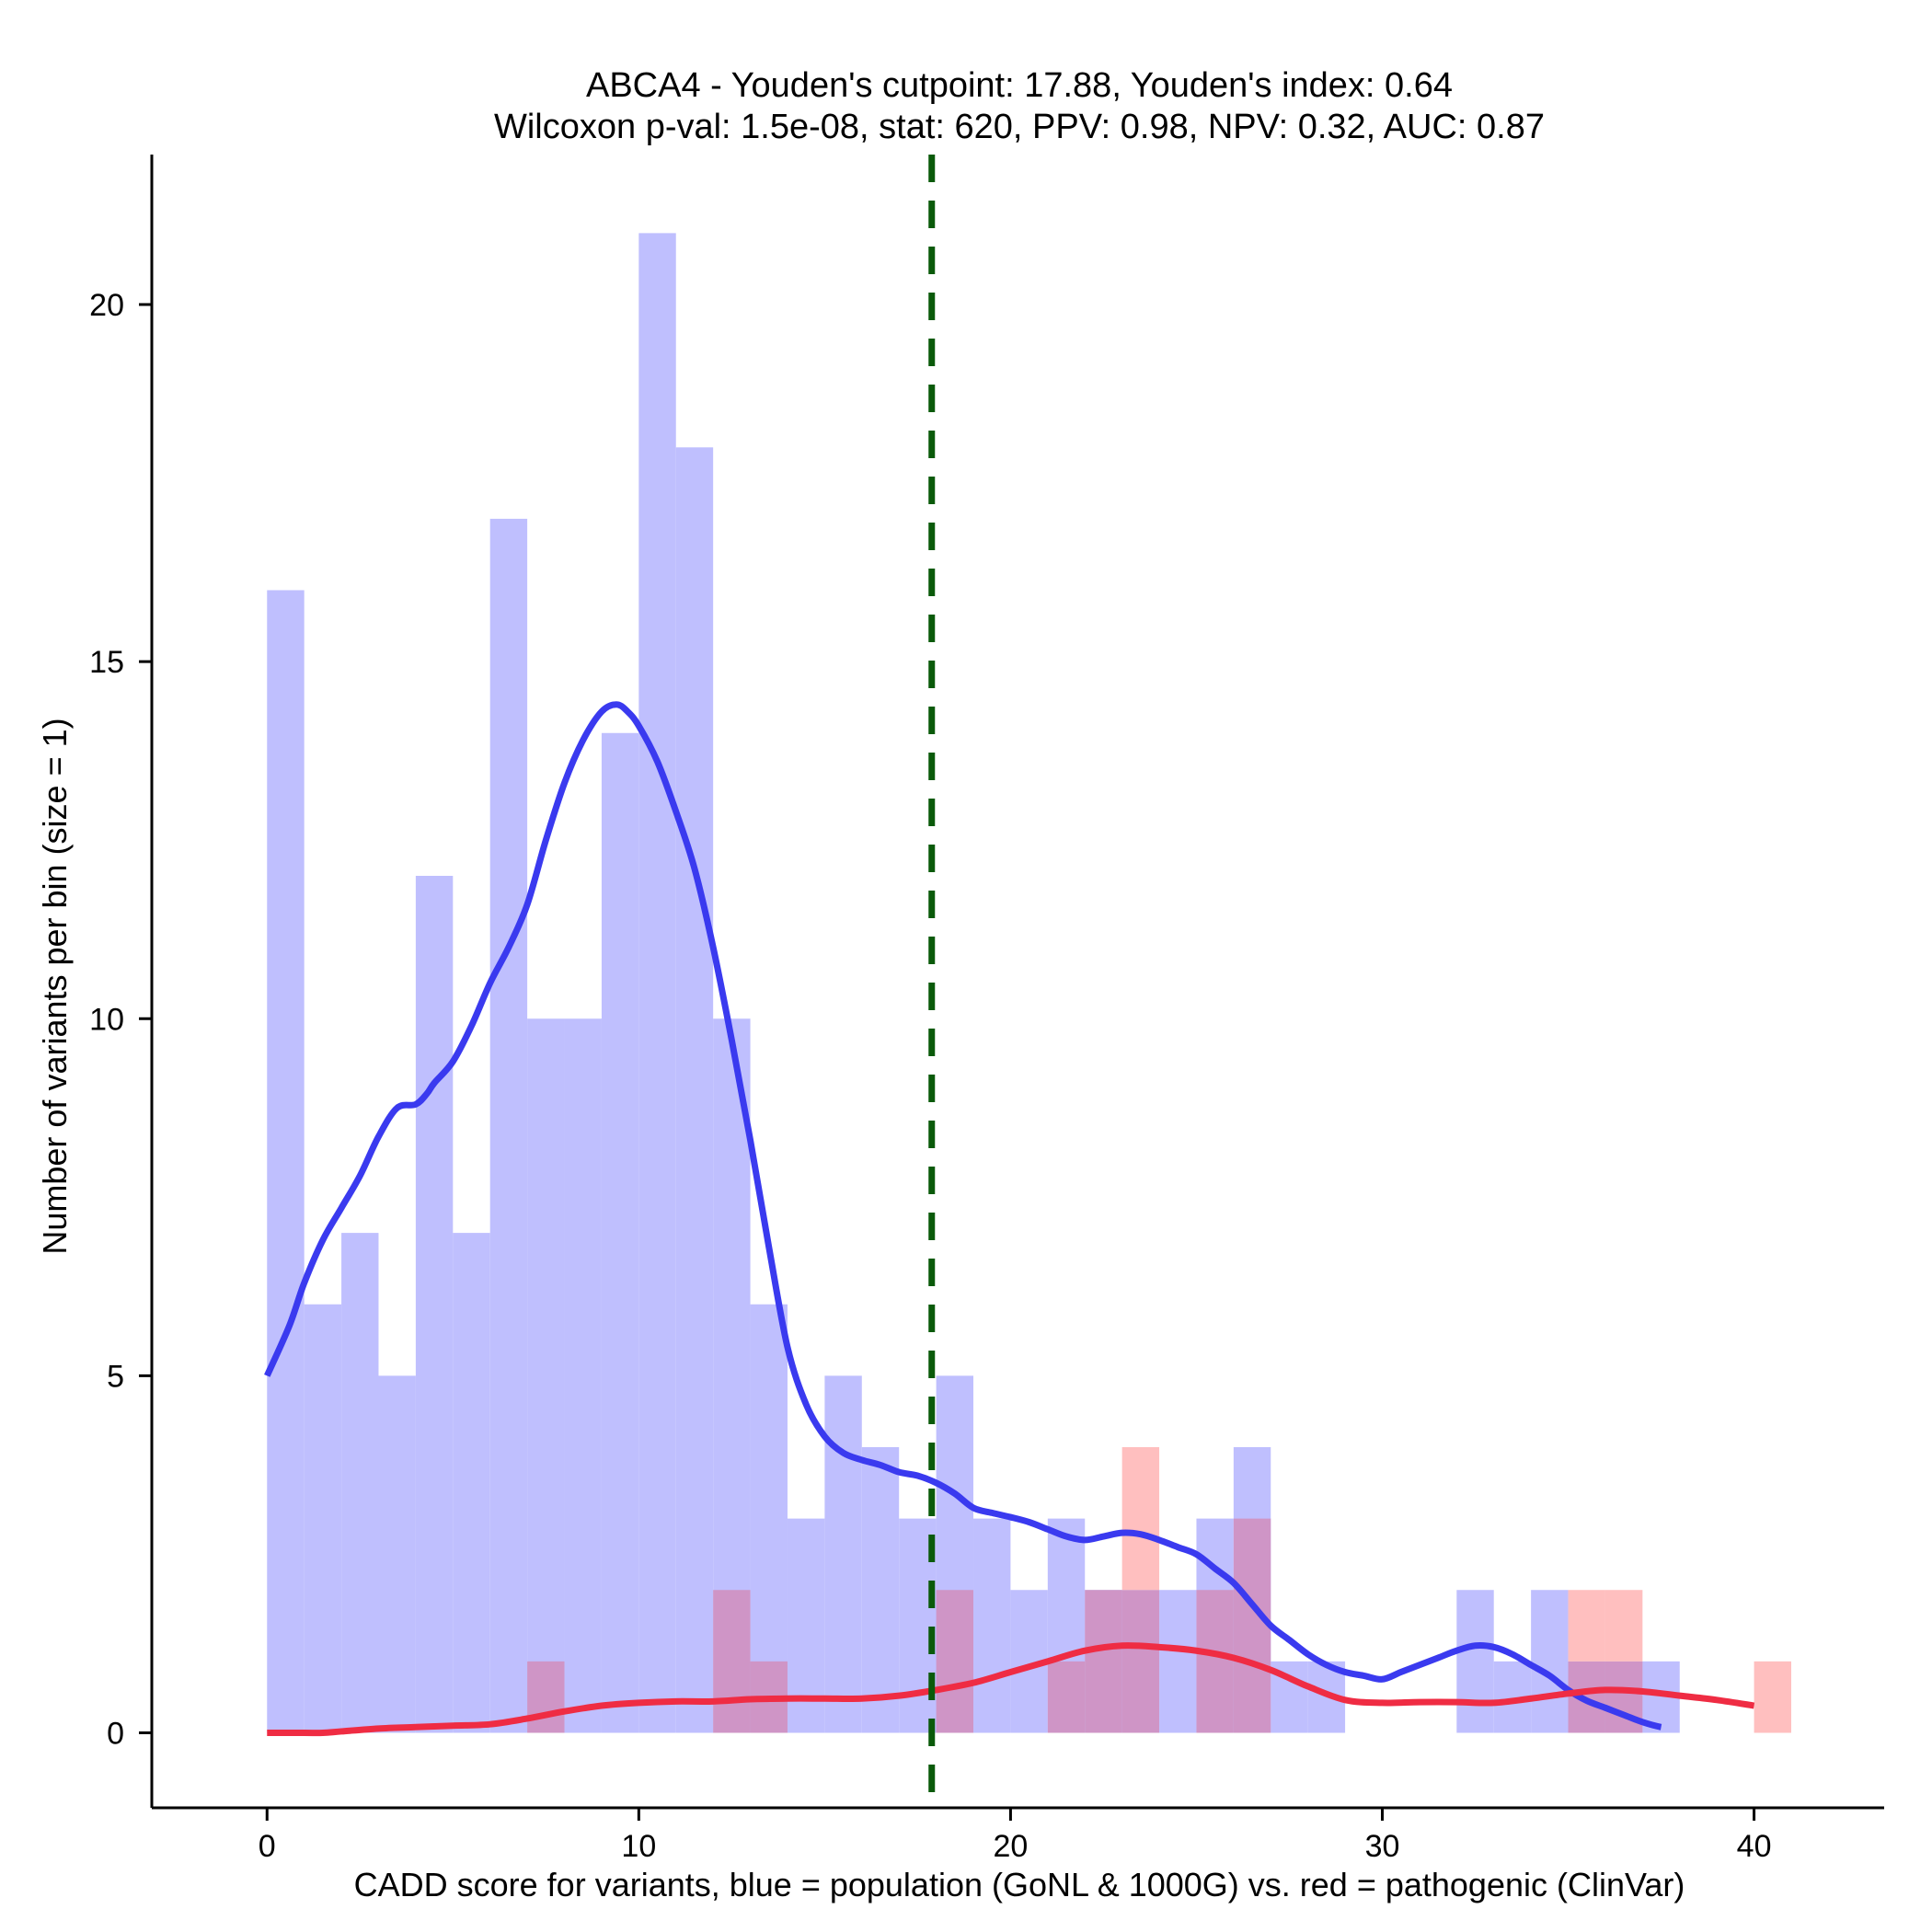 The image size is (1932, 1932). I want to click on y-tick-label-5: 5, so click(115, 1376).